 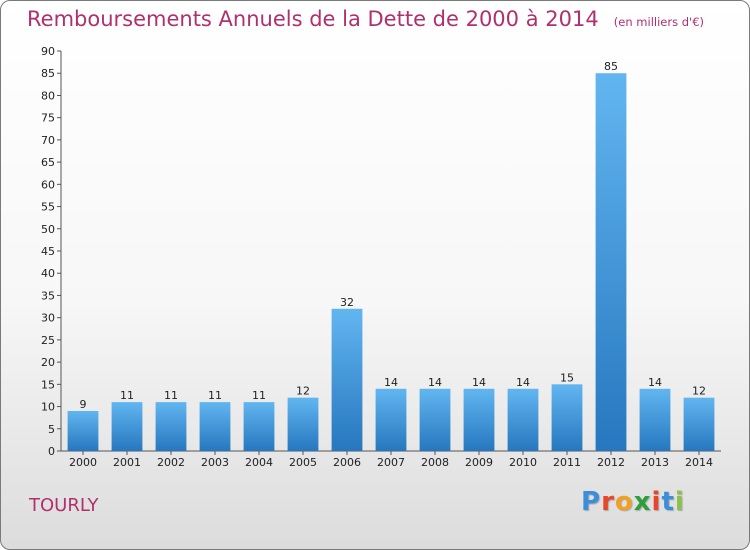 I want to click on bar-2009, so click(x=479, y=419).